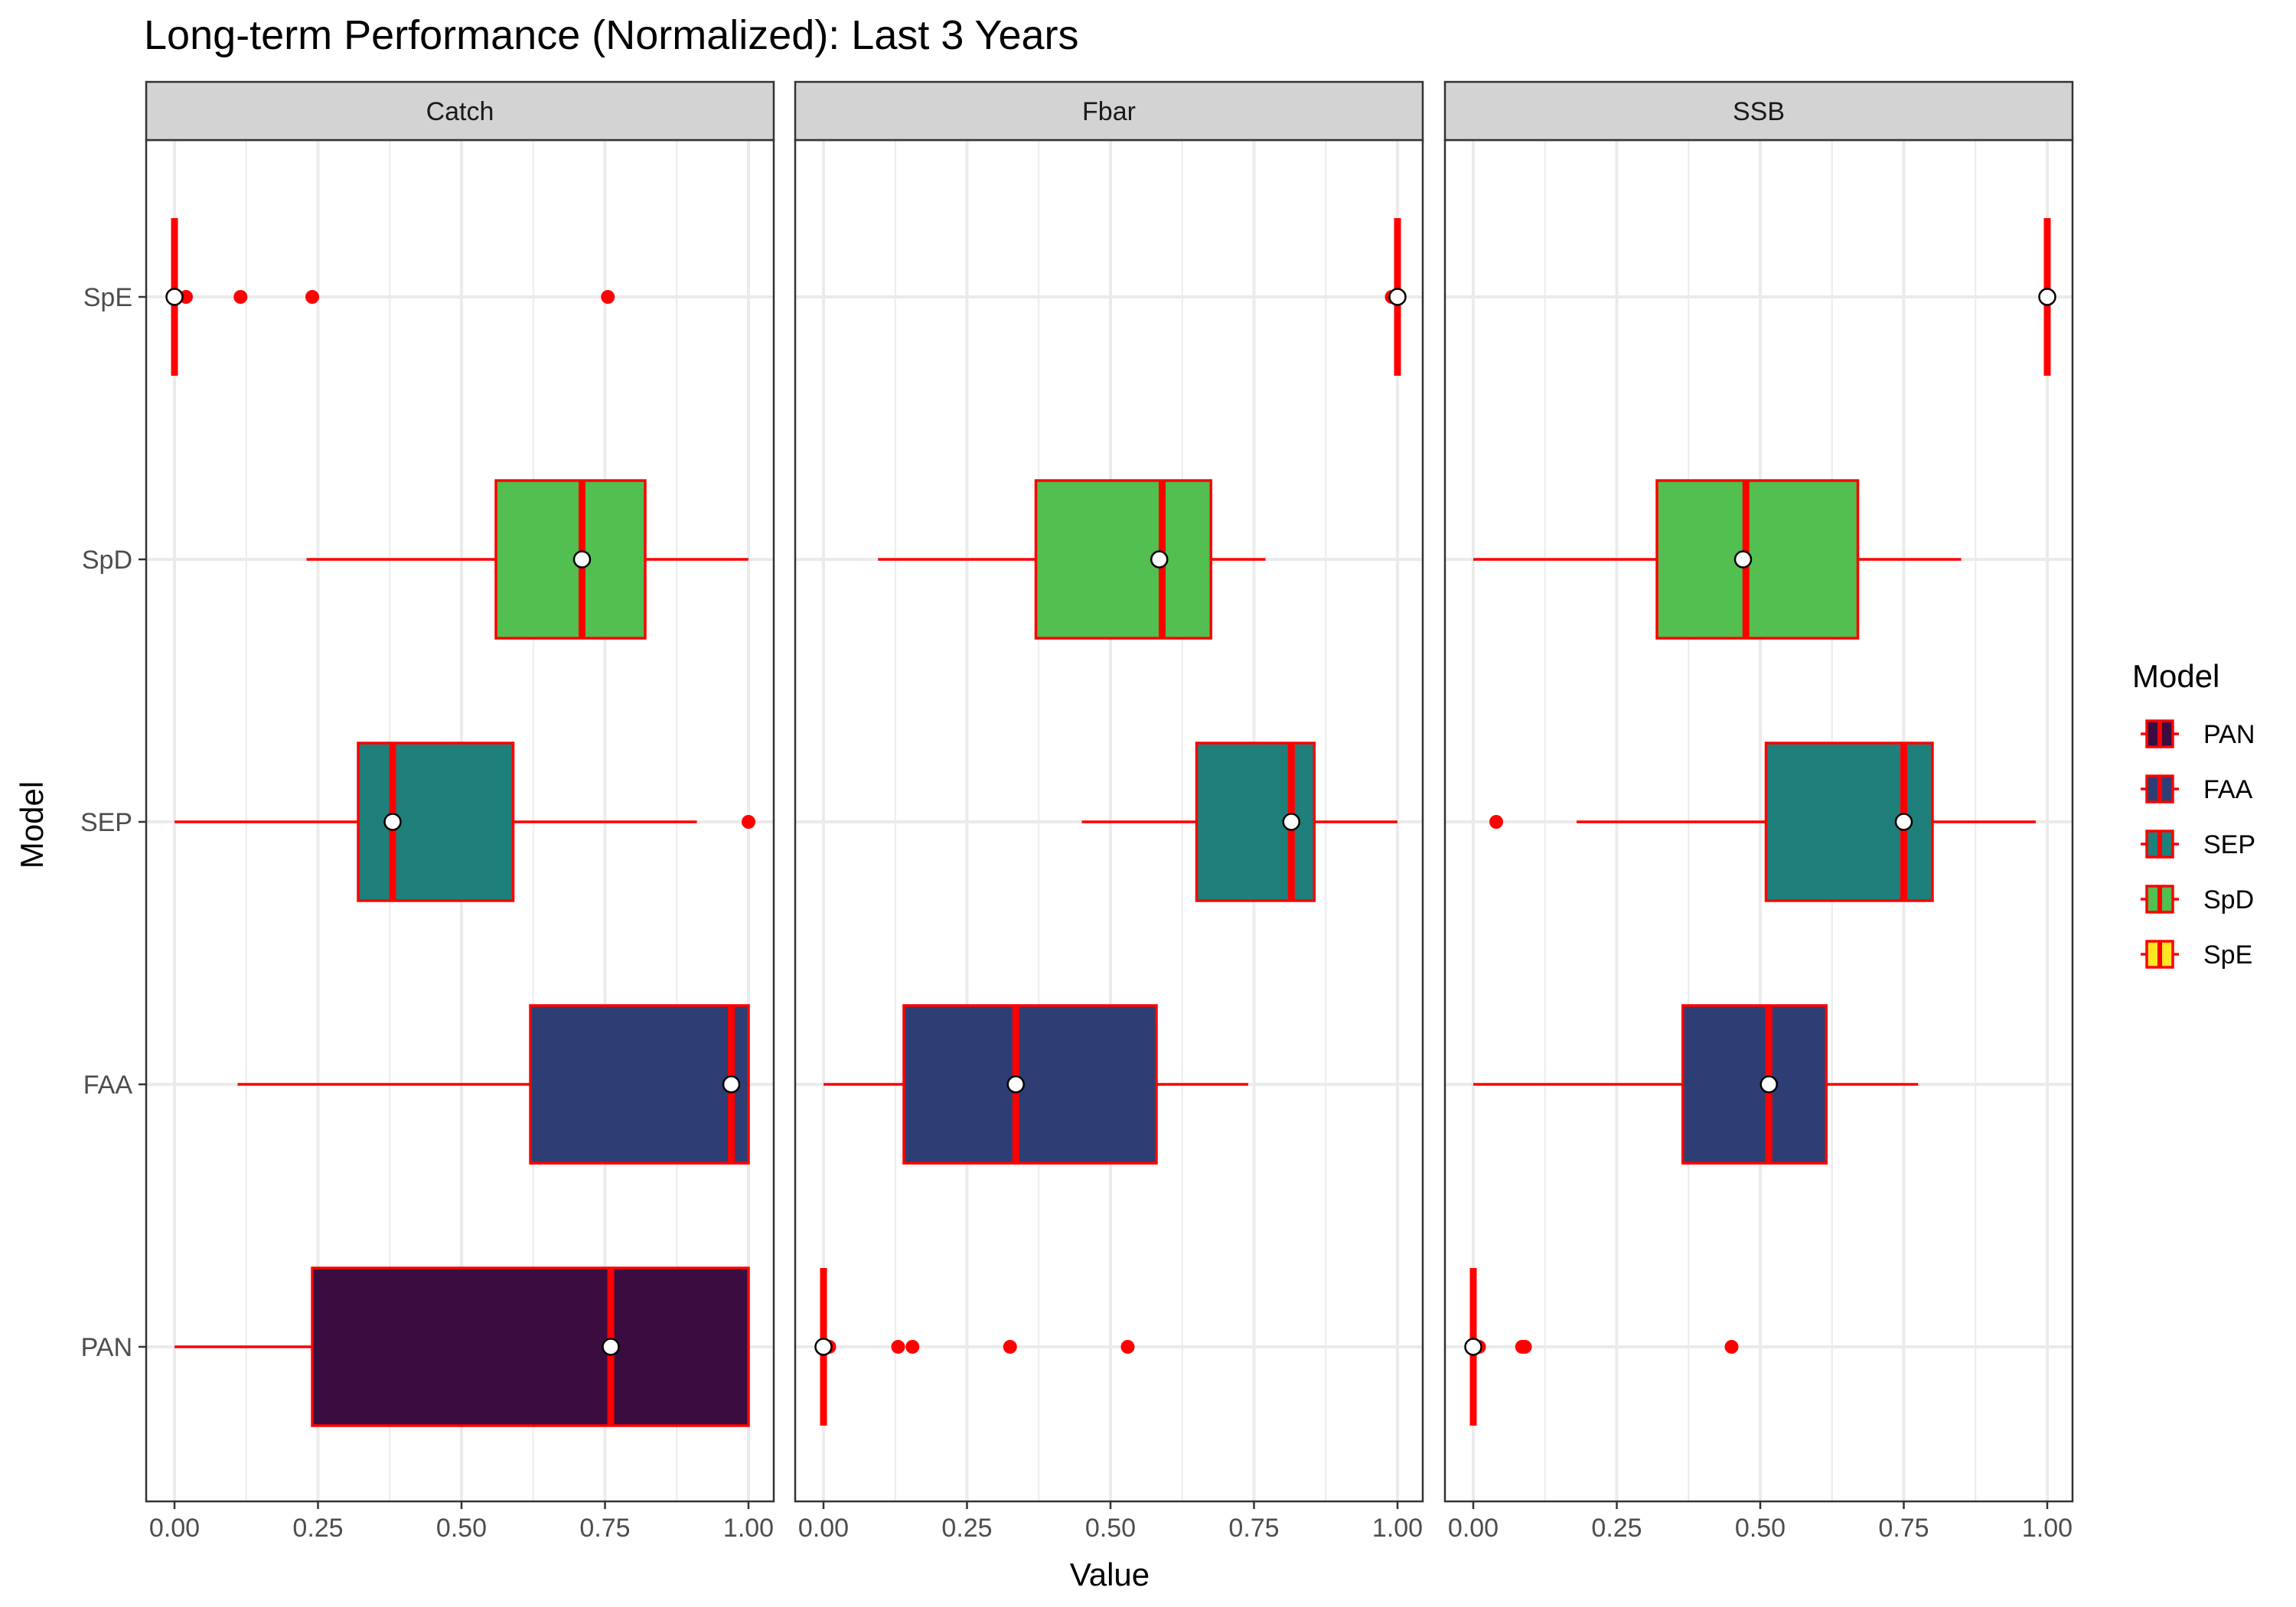 This screenshot has width=2296, height=1607. I want to click on strip-label: SSB, so click(1759, 111).